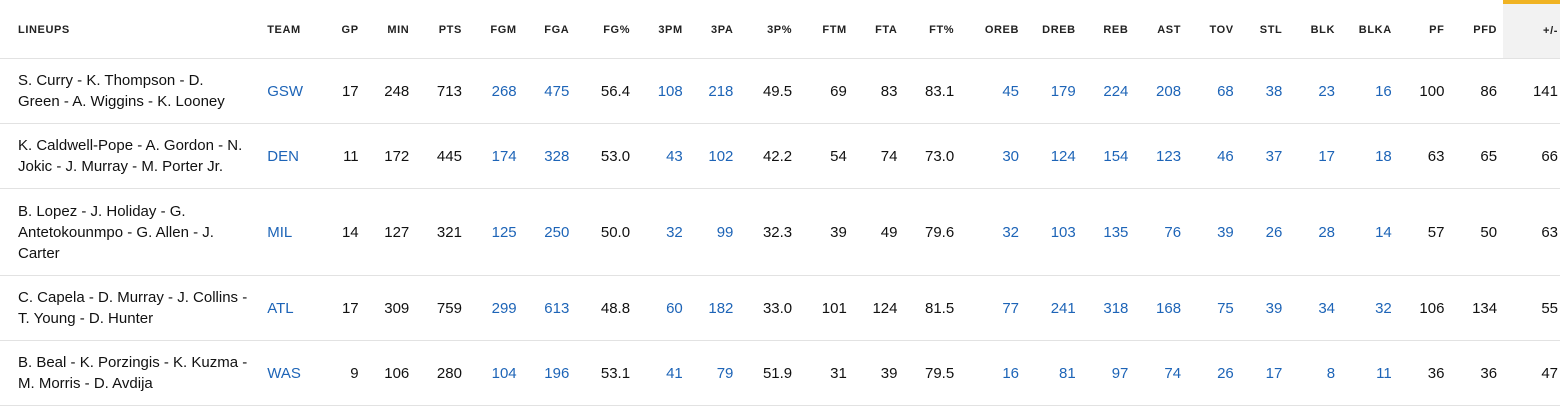 This screenshot has height=411, width=1560. Describe the element at coordinates (441, 30) in the screenshot. I see `column-header-pts: PTS` at that location.